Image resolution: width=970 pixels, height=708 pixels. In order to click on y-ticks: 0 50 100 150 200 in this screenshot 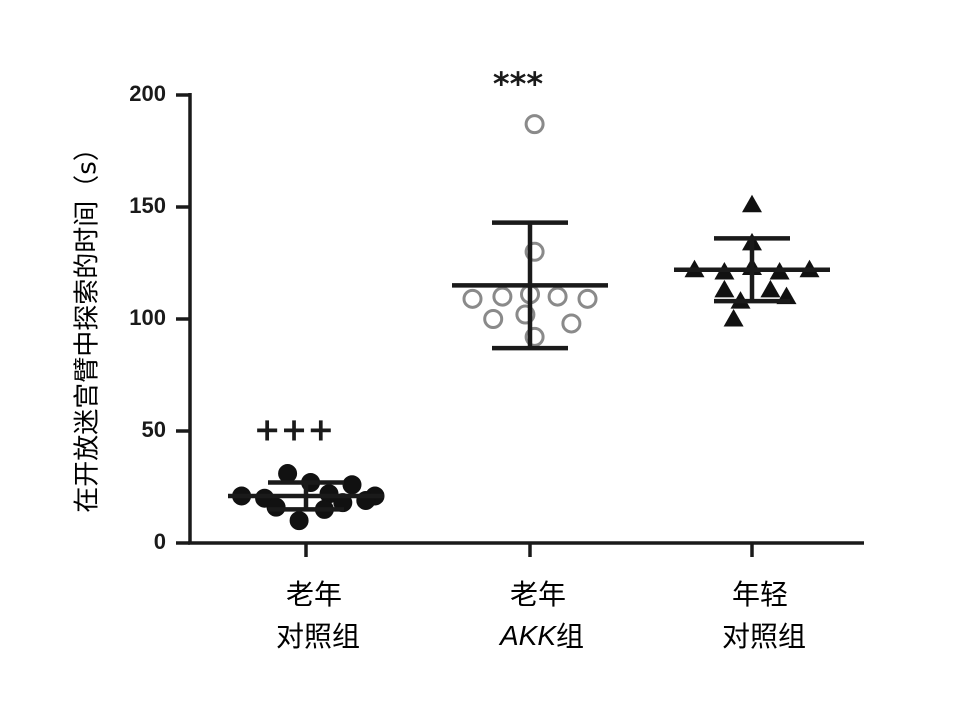, I will do `click(159, 317)`.